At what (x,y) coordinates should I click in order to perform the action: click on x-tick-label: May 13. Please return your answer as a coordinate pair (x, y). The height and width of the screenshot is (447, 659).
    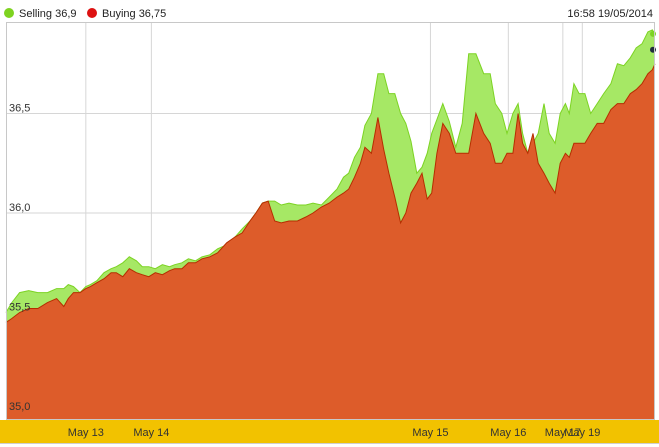
    Looking at the image, I should click on (86, 433).